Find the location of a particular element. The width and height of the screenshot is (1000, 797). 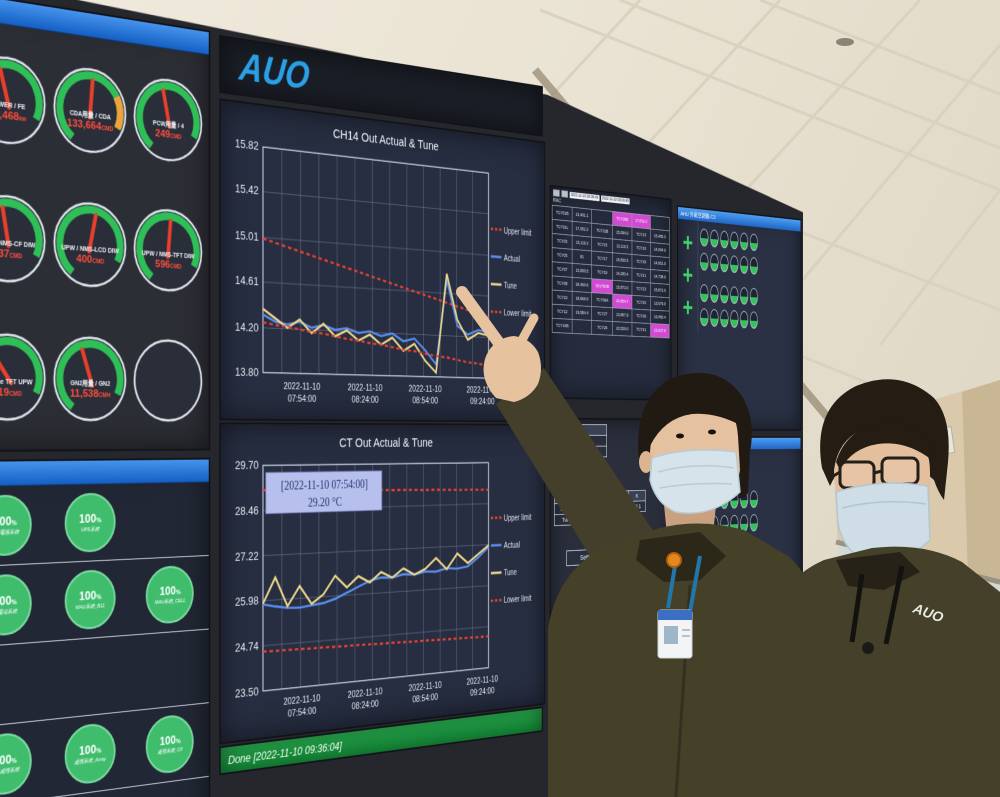

svg-text: 29.20 °C is located at coordinates (325, 501).